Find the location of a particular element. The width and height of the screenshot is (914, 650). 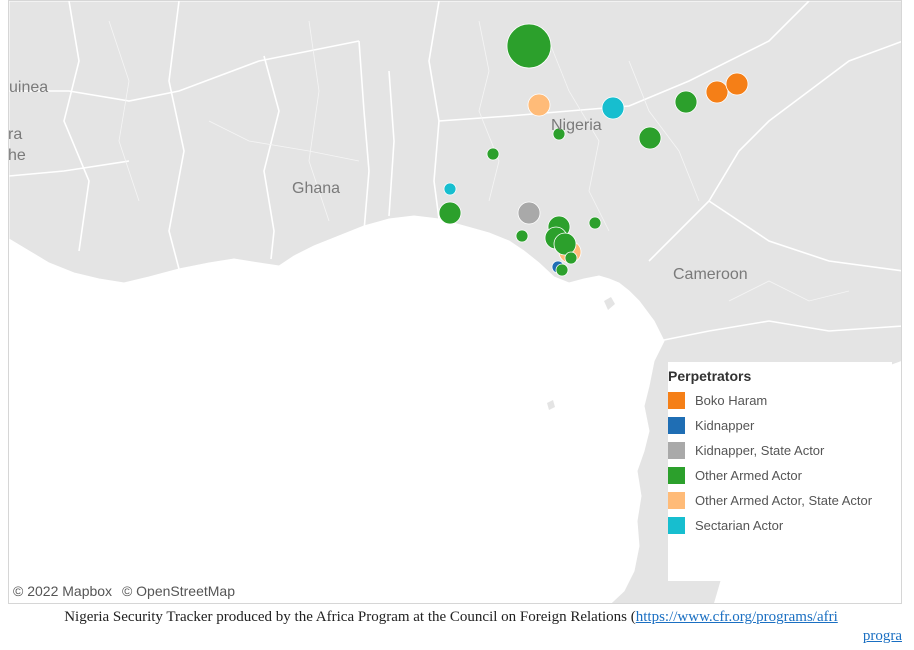

map-label-nigeria: Nigeria is located at coordinates (576, 125).